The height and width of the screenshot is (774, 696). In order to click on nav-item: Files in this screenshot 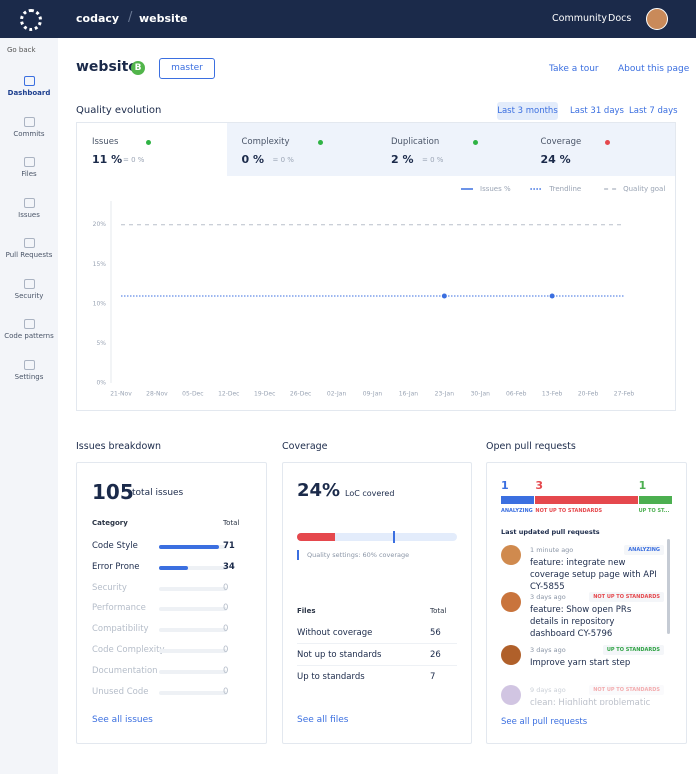, I will do `click(29, 174)`.